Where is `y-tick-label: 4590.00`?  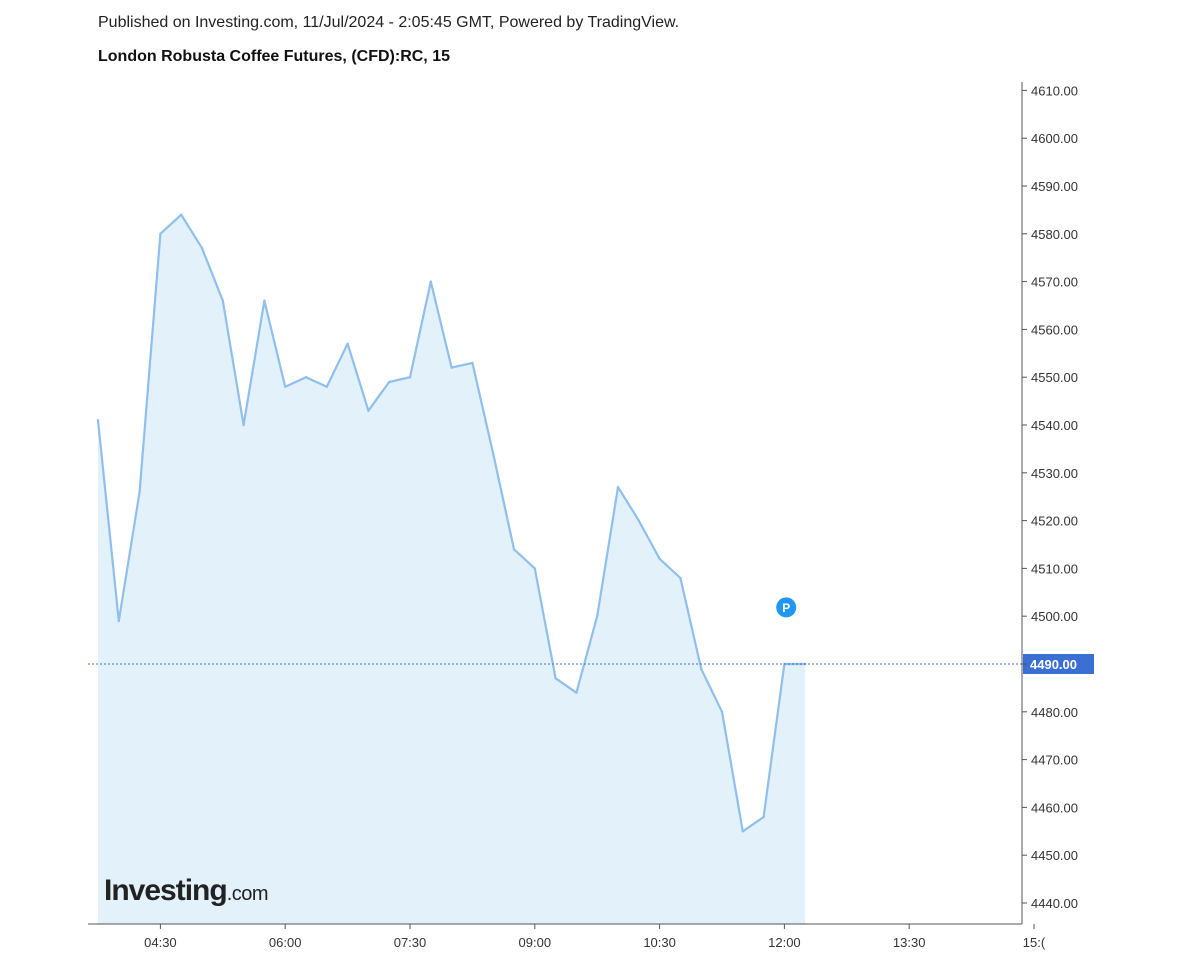 y-tick-label: 4590.00 is located at coordinates (1054, 186).